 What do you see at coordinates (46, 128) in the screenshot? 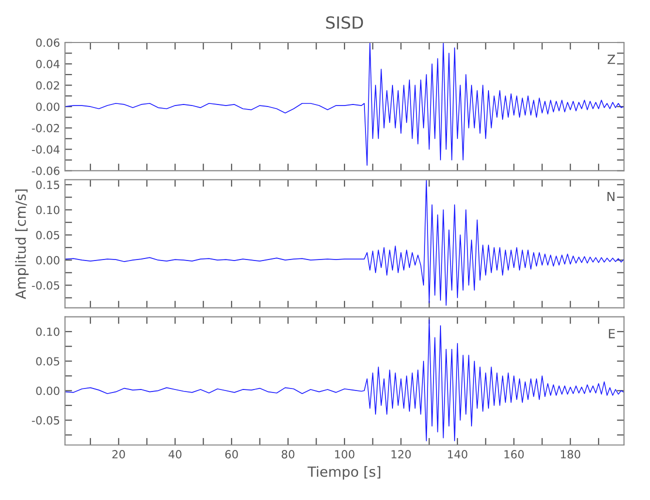
I see `y-tick-label: -0.02` at bounding box center [46, 128].